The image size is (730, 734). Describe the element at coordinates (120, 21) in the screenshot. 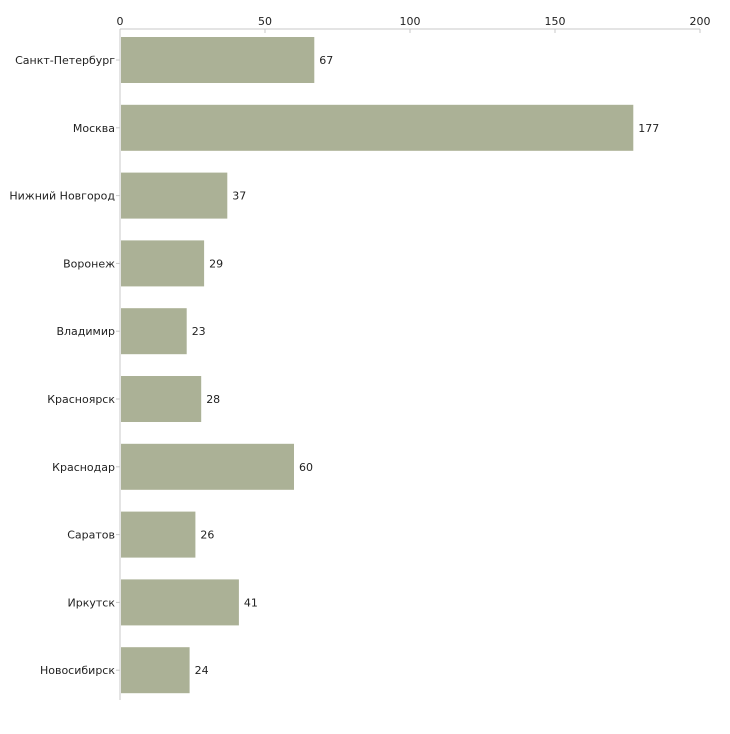

I see `x-tick-label: 0` at that location.